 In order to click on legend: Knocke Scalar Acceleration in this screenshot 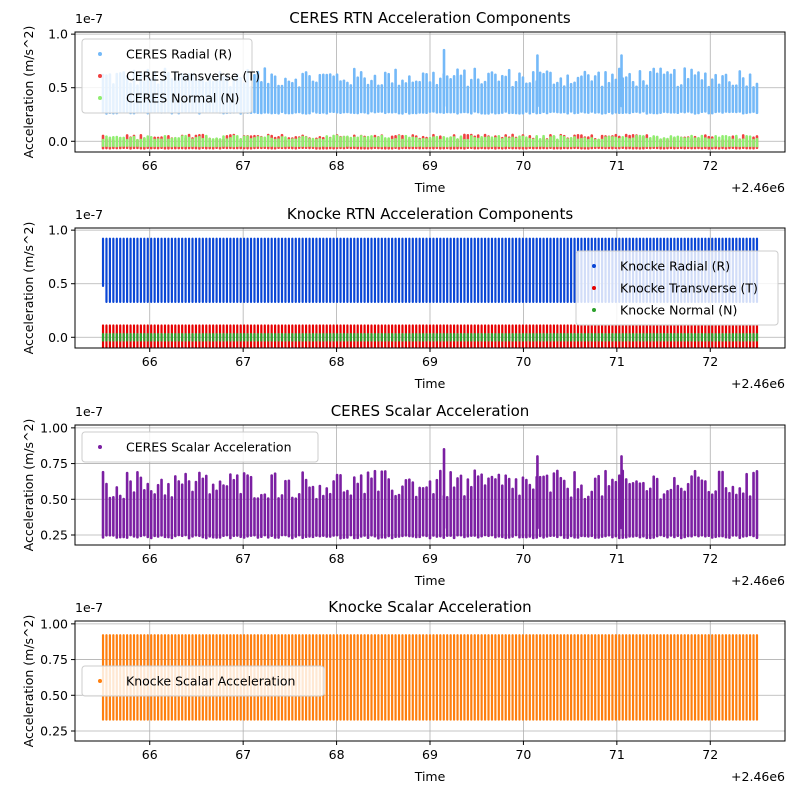, I will do `click(203, 681)`.